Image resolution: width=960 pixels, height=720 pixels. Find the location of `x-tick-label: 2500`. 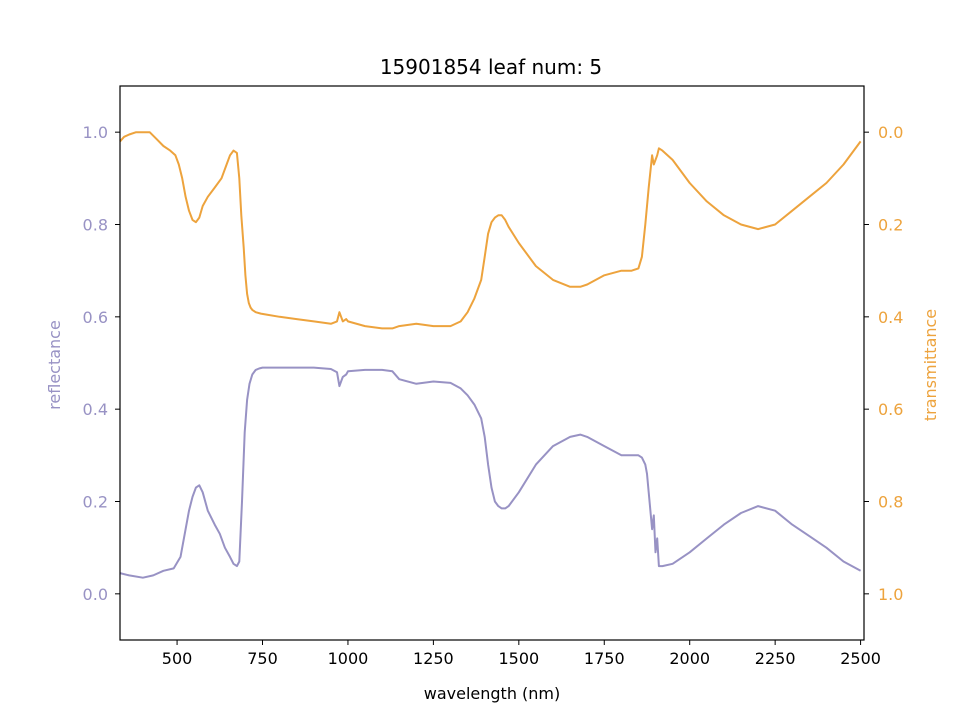

x-tick-label: 2500 is located at coordinates (860, 658).